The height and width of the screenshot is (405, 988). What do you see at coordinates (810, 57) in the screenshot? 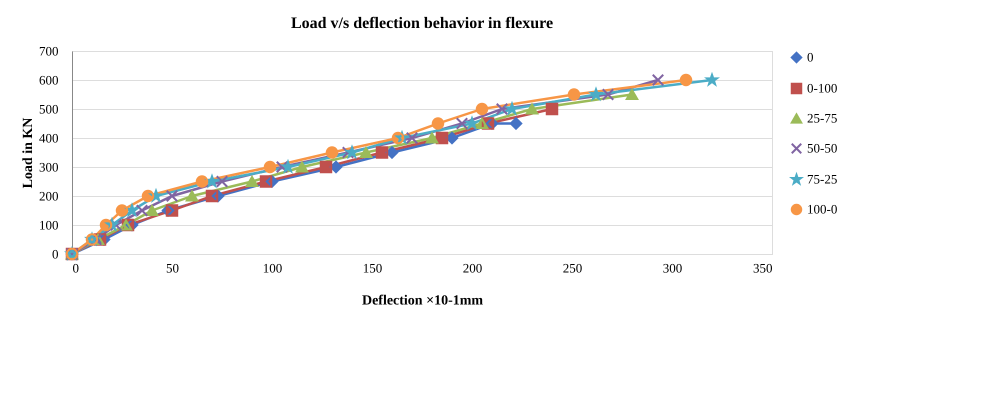
I see `legend-label: 0` at bounding box center [810, 57].